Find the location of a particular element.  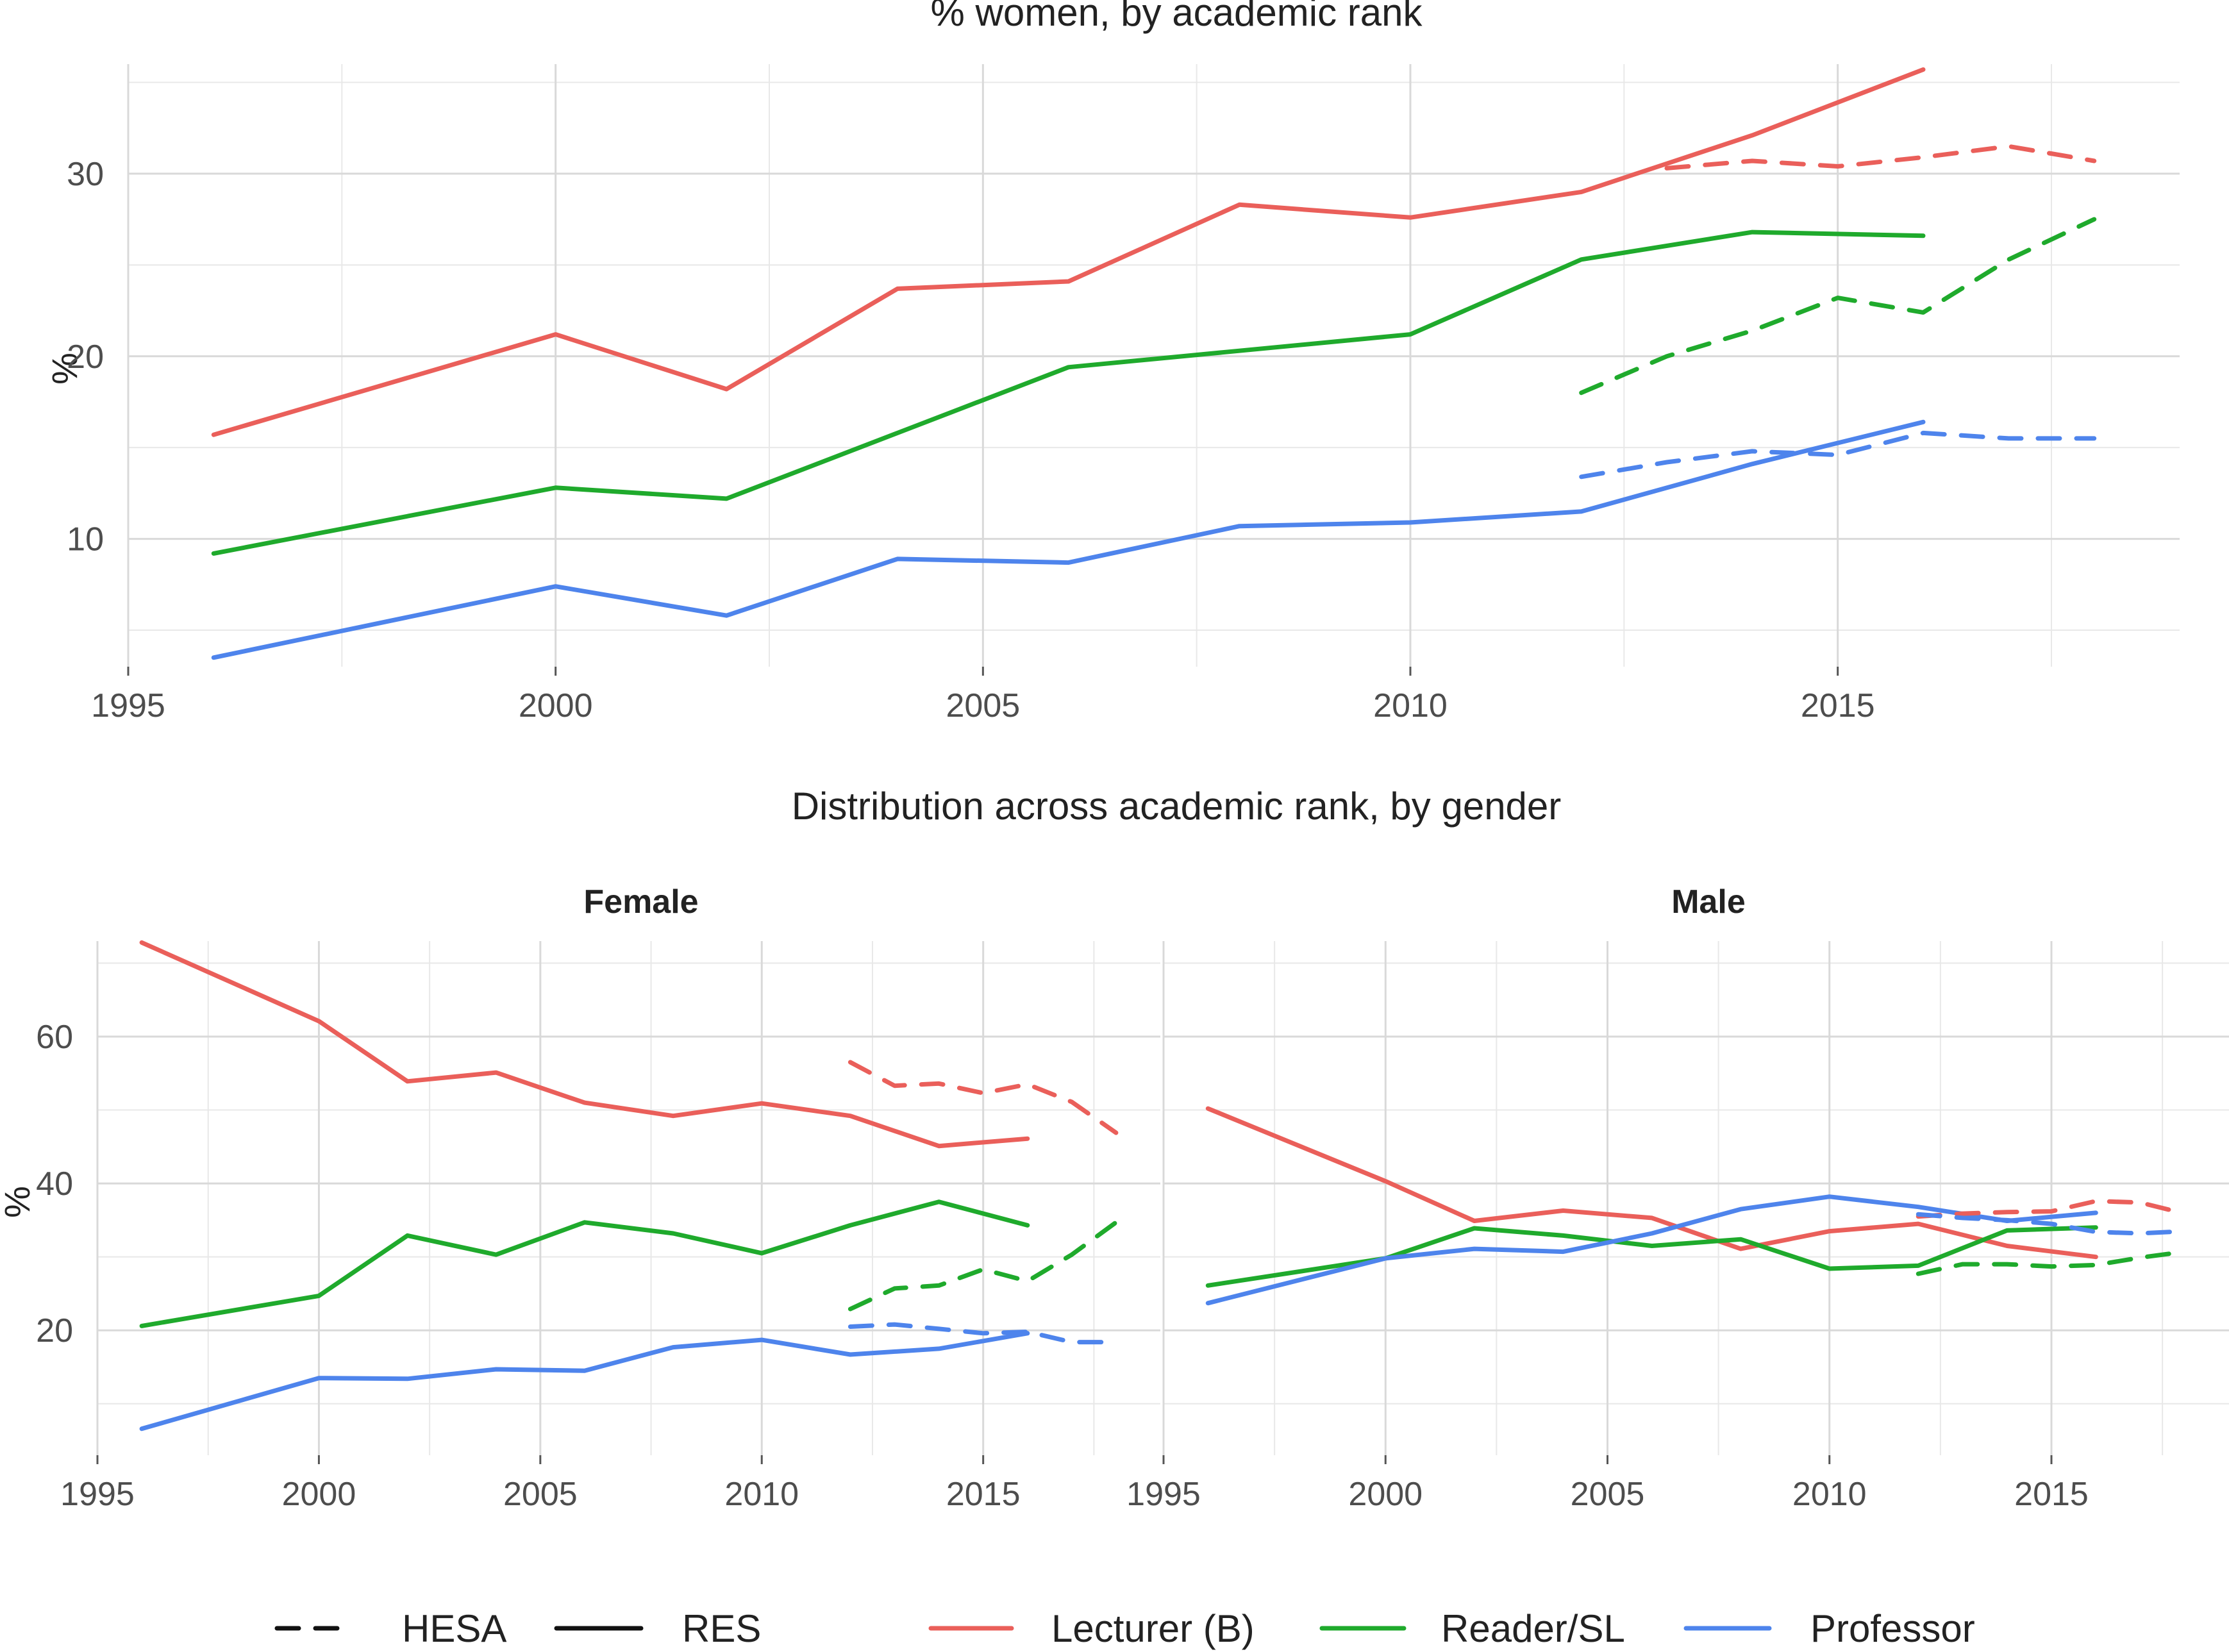

male-x-tick-label: 1995 is located at coordinates (1163, 1494).